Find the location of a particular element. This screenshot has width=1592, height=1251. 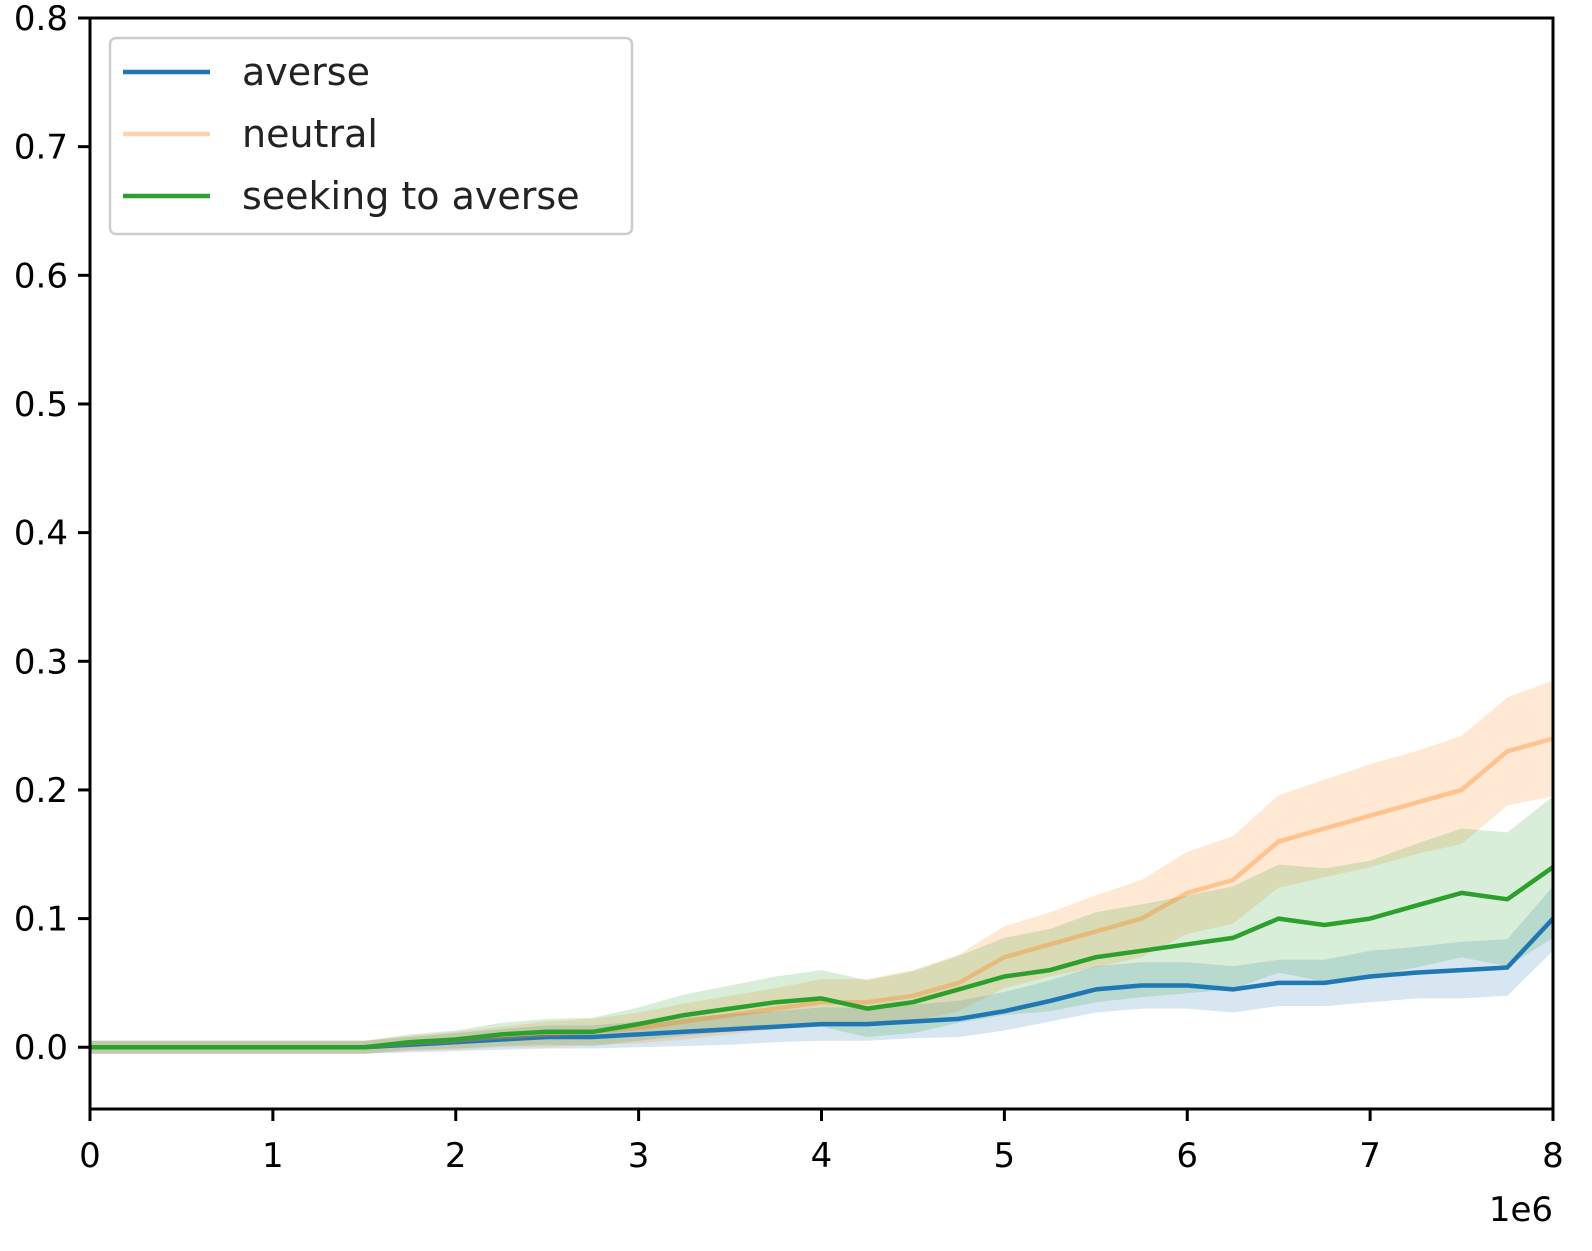

x-tick-label: 2 is located at coordinates (456, 1156).